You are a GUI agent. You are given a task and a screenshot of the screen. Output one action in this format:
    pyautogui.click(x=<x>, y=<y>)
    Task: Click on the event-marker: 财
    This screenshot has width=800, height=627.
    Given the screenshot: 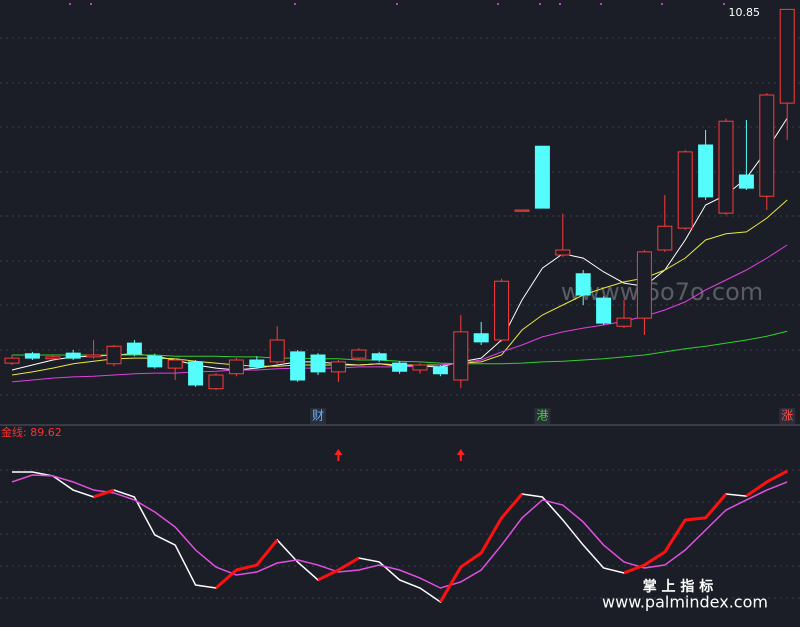 What is the action you would take?
    pyautogui.click(x=318, y=416)
    